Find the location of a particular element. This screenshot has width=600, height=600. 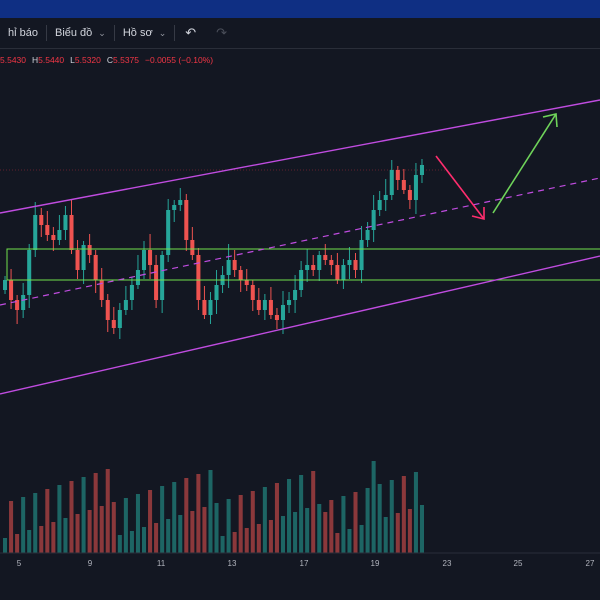

support-resistance-zone is located at coordinates (303, 264).